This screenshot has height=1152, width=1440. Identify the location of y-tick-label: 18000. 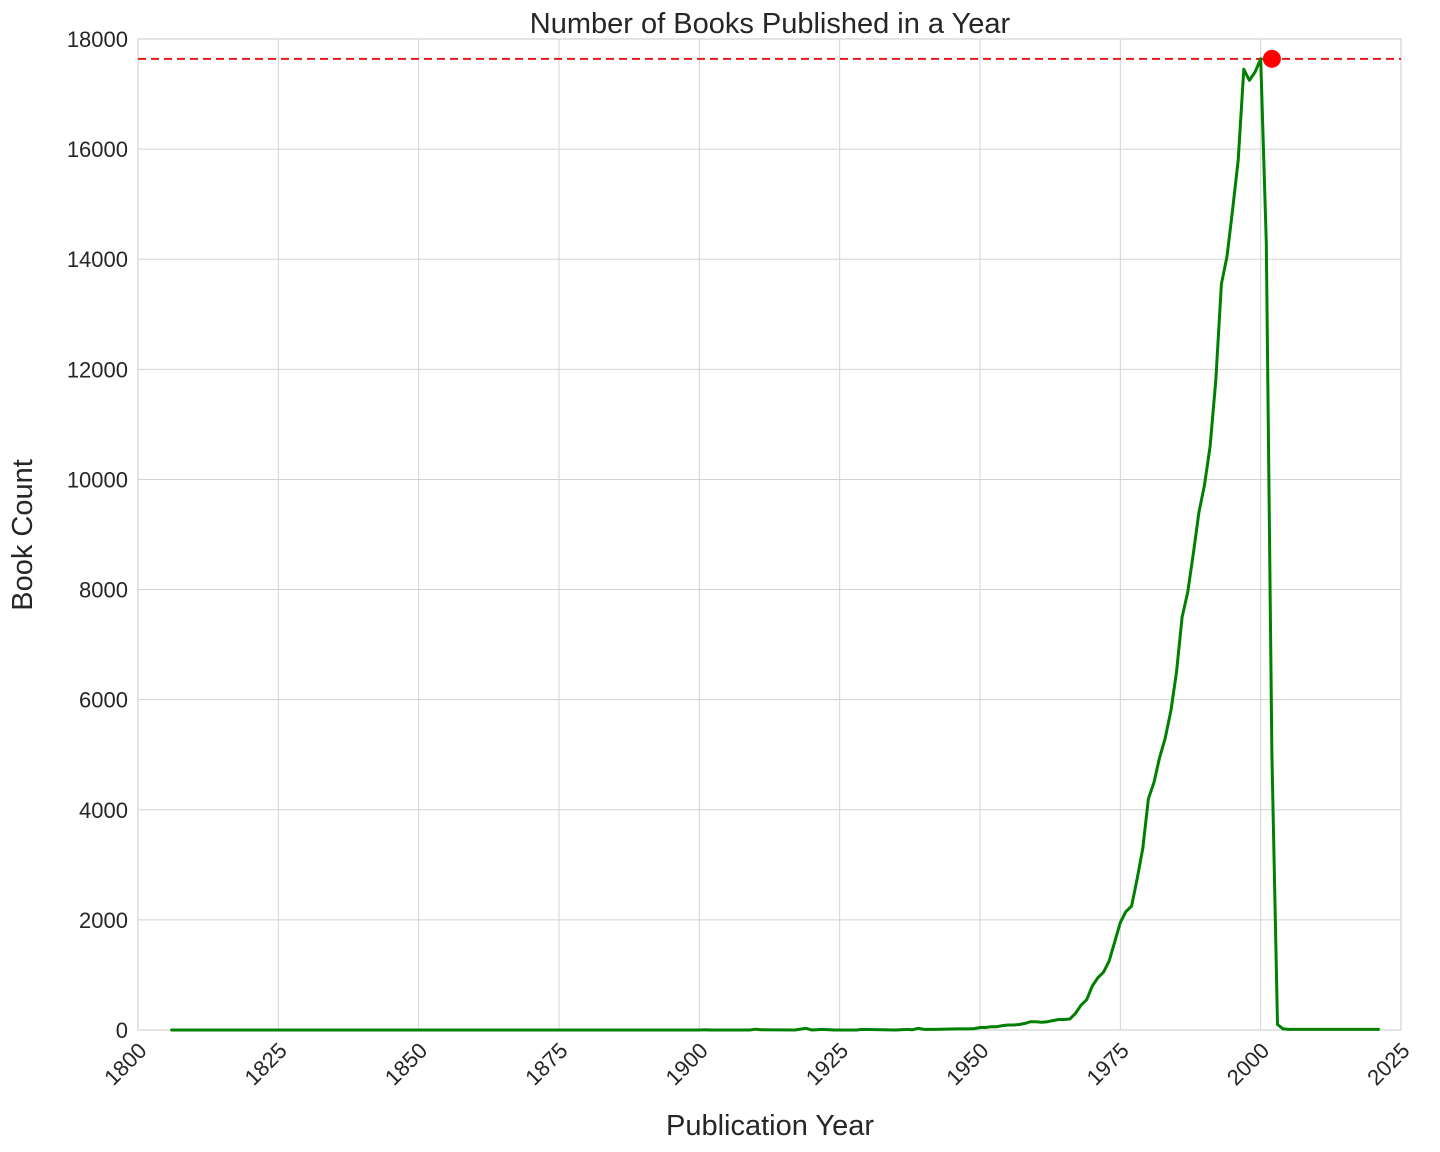
(97, 39).